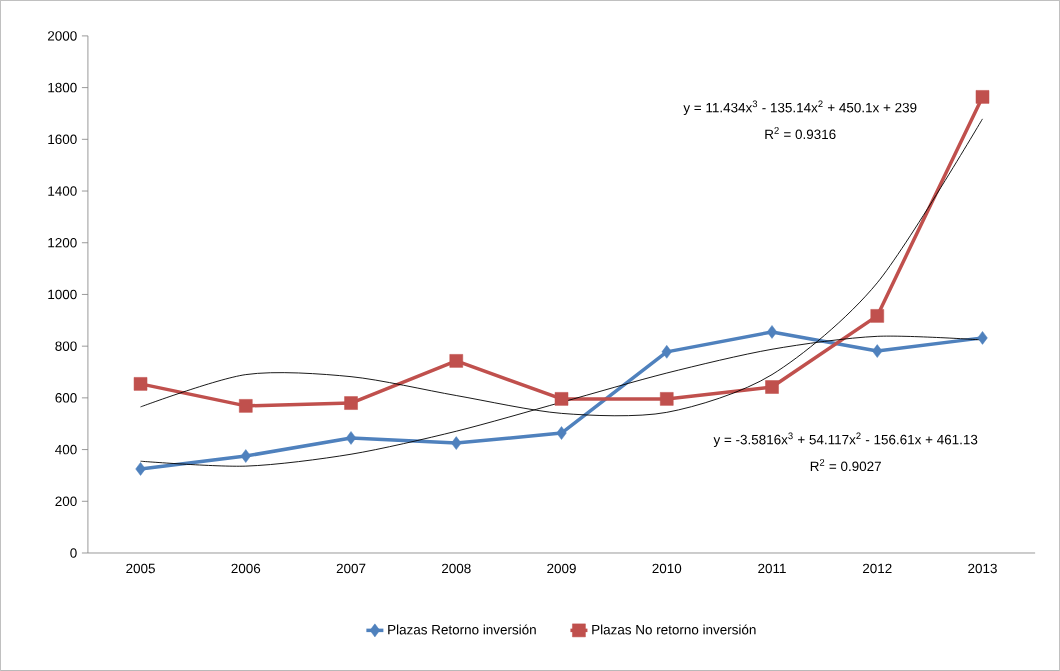  I want to click on y-tick-label: 1200, so click(62, 243).